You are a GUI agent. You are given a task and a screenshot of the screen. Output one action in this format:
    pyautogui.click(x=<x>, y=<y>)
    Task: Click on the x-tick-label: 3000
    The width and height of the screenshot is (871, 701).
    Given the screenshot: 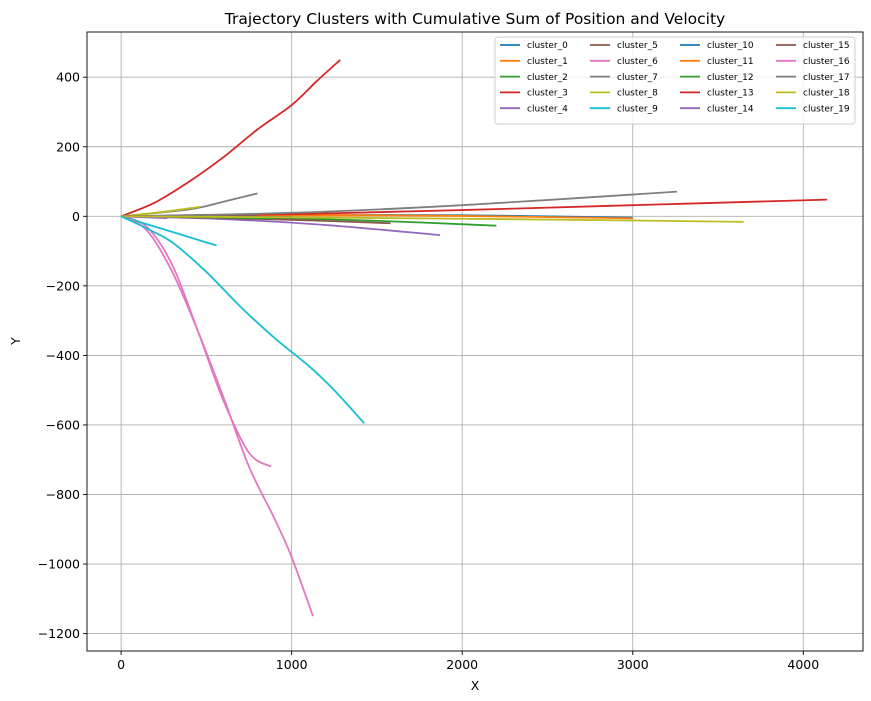 What is the action you would take?
    pyautogui.click(x=633, y=664)
    